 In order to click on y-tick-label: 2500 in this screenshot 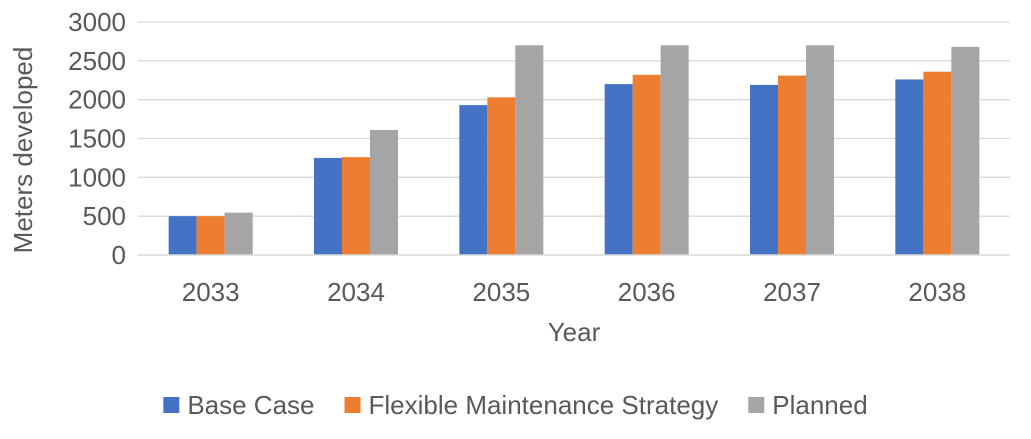, I will do `click(97, 61)`.